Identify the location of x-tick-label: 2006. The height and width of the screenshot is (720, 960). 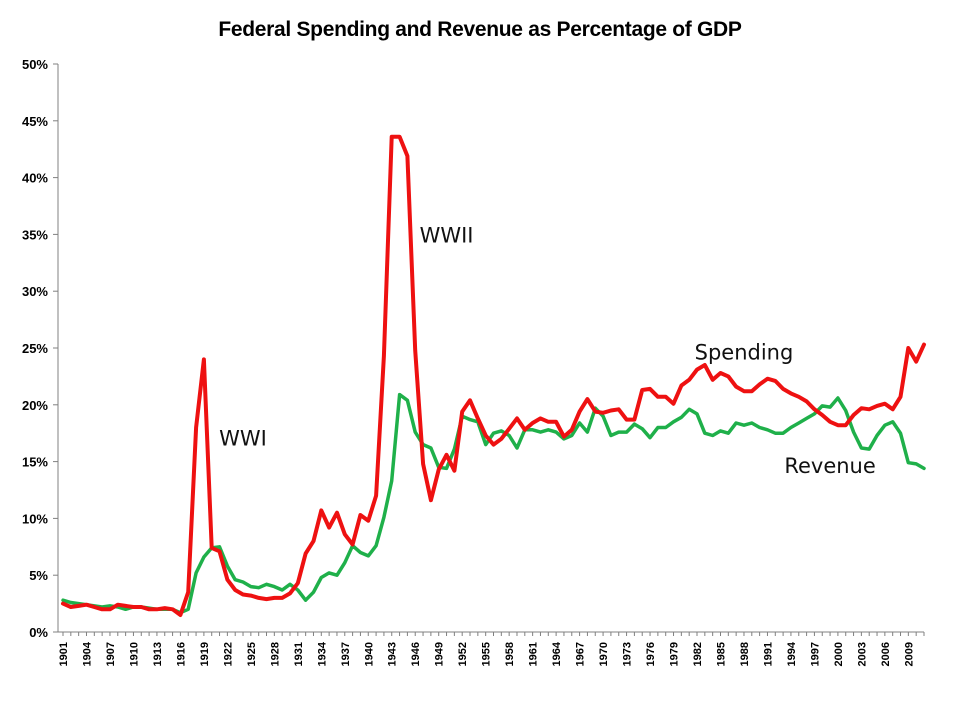
(886, 654).